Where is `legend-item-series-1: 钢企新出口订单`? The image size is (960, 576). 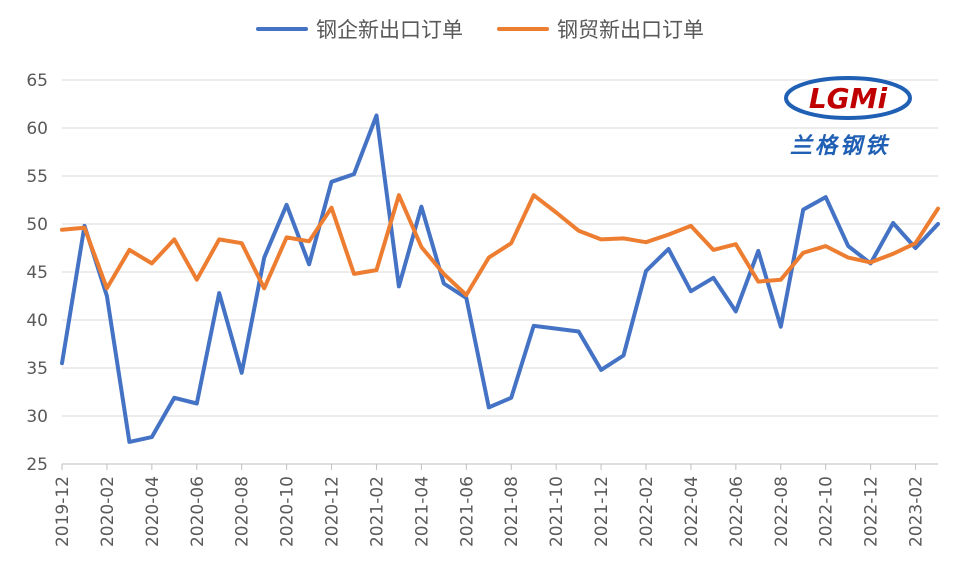
legend-item-series-1: 钢企新出口订单 is located at coordinates (359, 29).